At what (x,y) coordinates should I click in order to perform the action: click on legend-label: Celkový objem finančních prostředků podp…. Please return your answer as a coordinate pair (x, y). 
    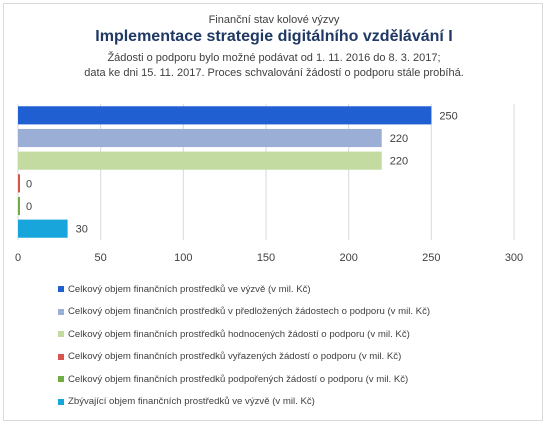
    Looking at the image, I should click on (238, 379).